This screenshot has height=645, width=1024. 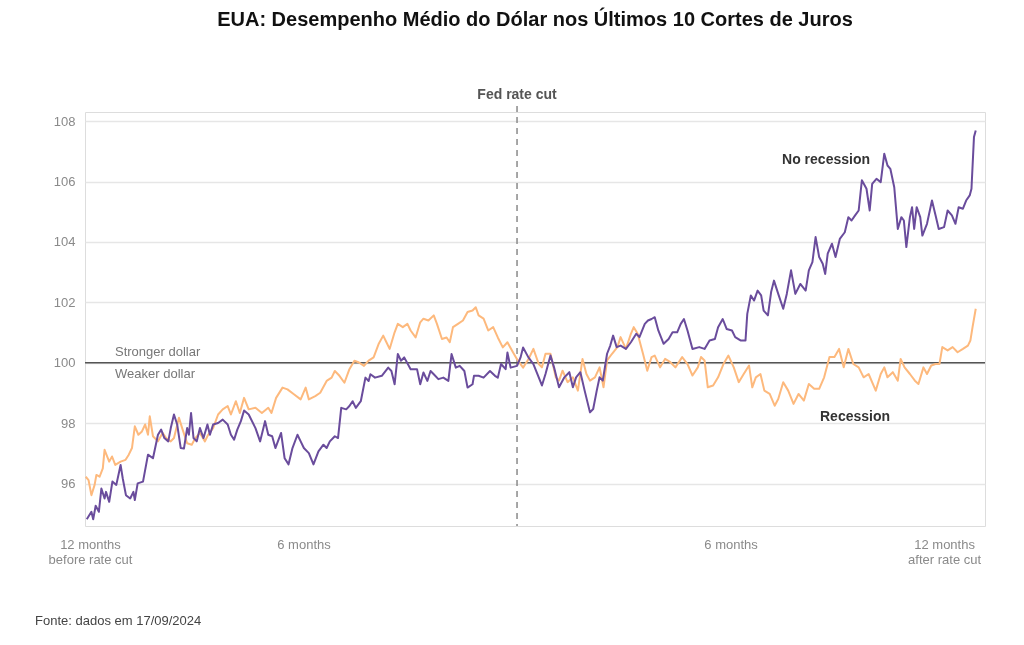 What do you see at coordinates (155, 373) in the screenshot?
I see `annotation: Weaker dollar` at bounding box center [155, 373].